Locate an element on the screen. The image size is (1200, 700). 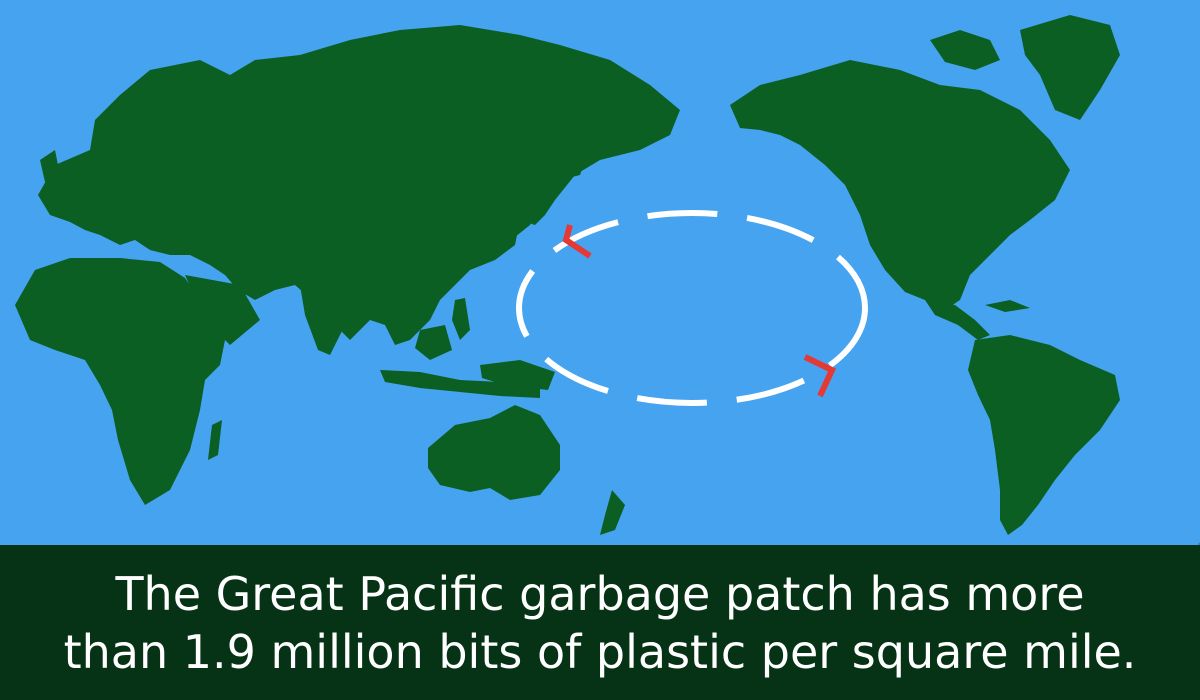
japan is located at coordinates (520, 215).